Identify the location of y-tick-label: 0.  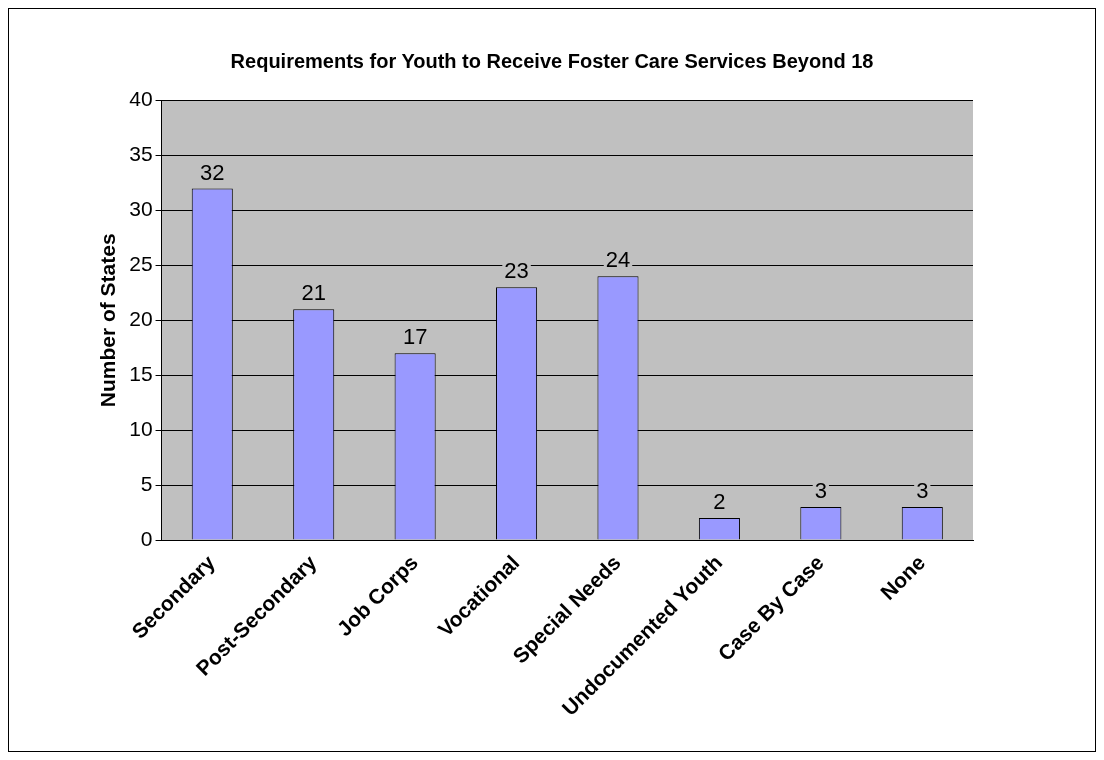
(146, 538).